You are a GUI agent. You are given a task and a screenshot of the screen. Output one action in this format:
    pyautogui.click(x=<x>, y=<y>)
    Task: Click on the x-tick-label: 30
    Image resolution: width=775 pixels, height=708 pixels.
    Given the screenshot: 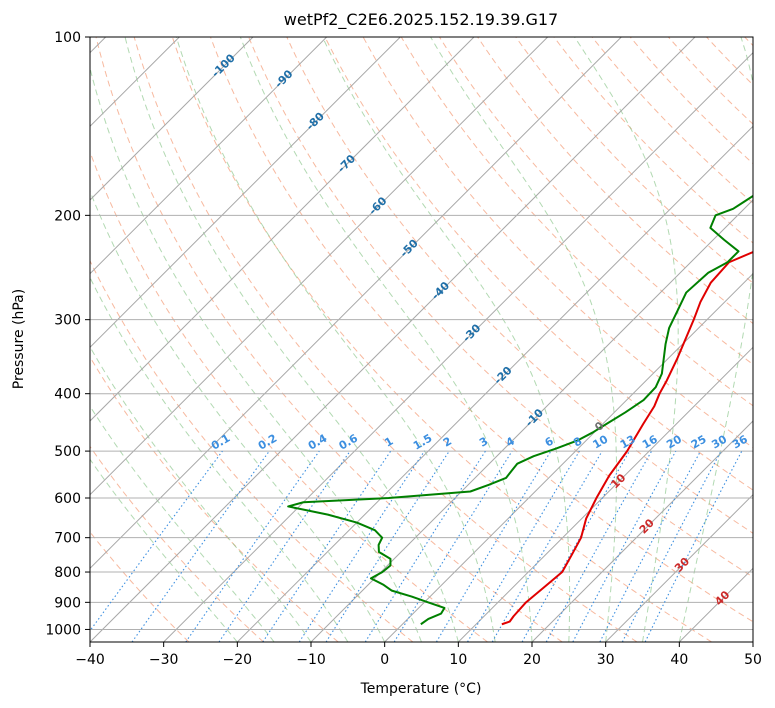 What is the action you would take?
    pyautogui.click(x=606, y=660)
    